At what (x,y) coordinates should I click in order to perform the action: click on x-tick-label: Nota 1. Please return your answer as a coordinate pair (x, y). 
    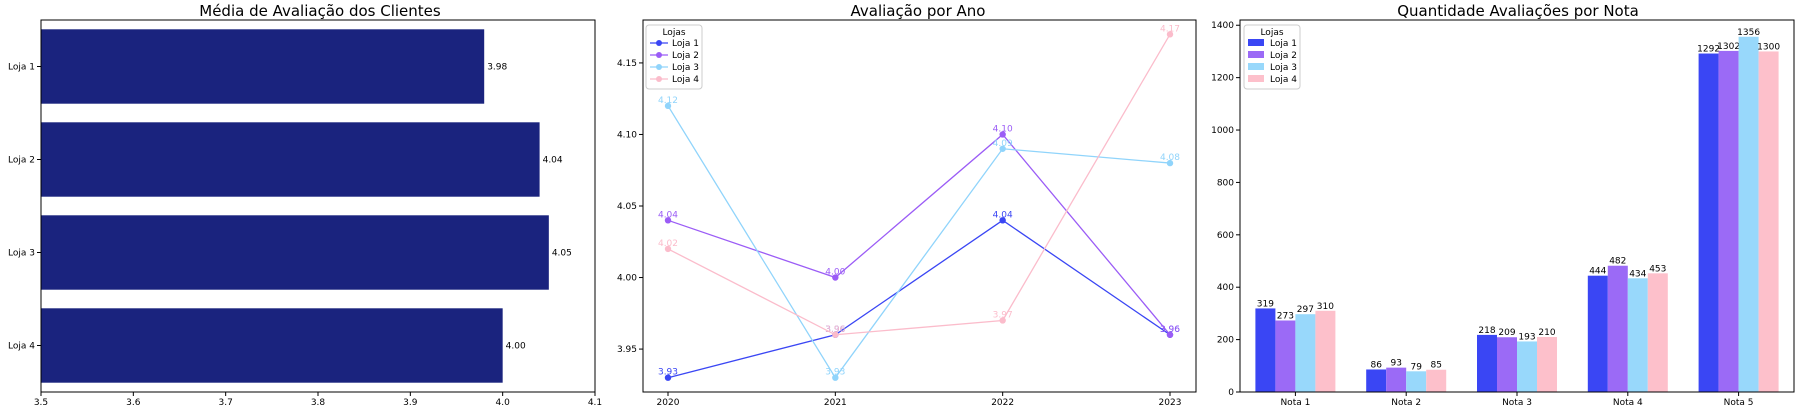
    Looking at the image, I should click on (1295, 402).